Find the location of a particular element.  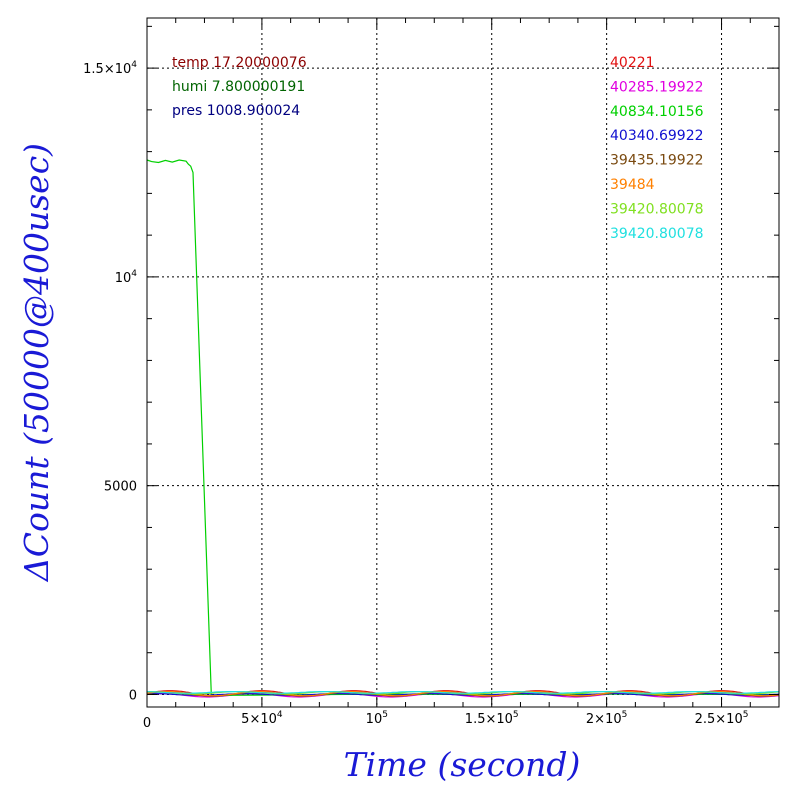

y-tick-label-base: 5000 is located at coordinates (120, 487).